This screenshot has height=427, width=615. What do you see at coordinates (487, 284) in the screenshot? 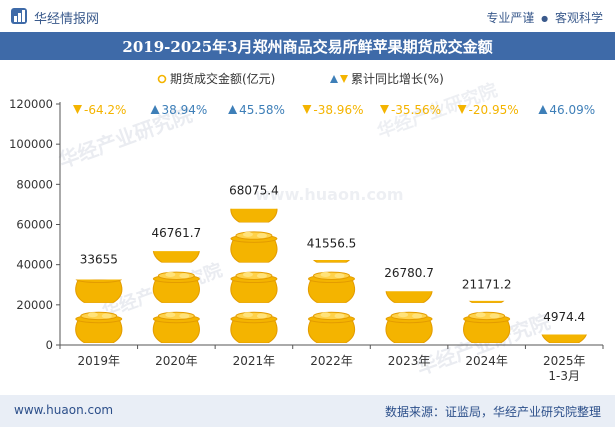
I see `value-label: 21171.2` at bounding box center [487, 284].